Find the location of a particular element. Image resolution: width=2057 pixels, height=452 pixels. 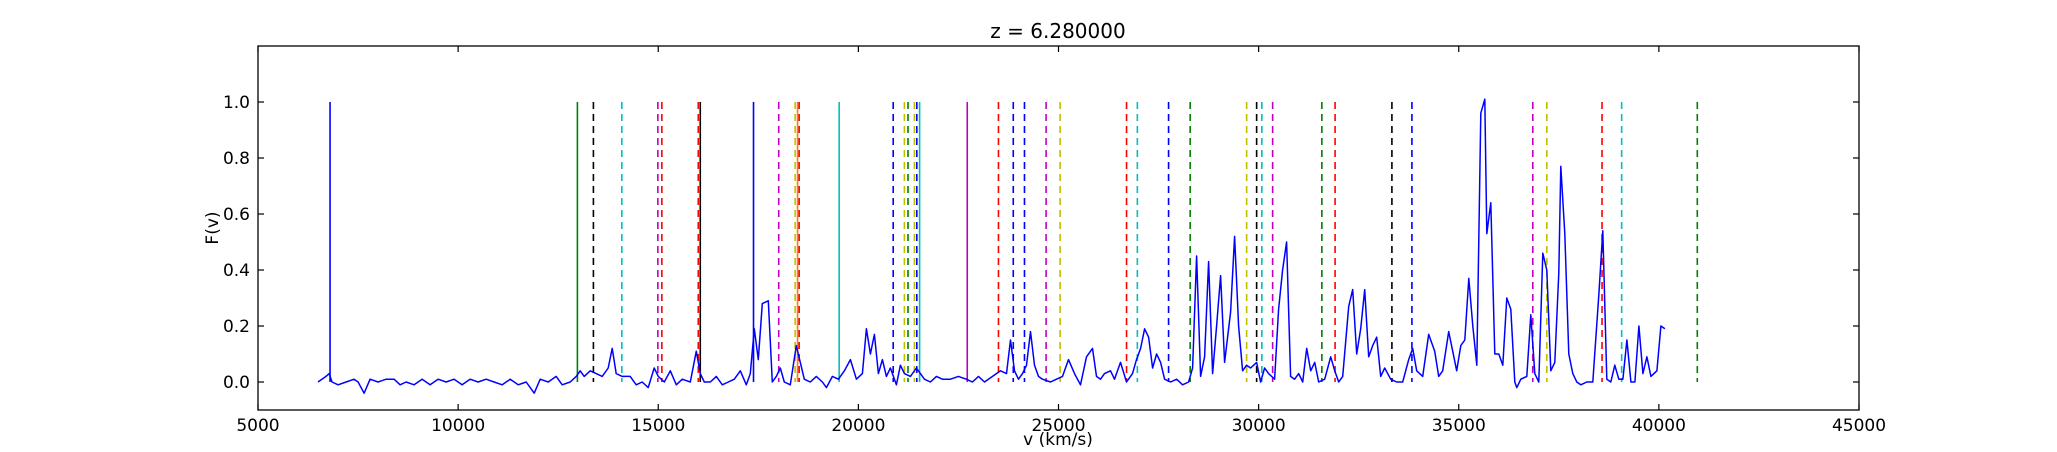

y-tick-label-3: 0.6 is located at coordinates (236, 215).